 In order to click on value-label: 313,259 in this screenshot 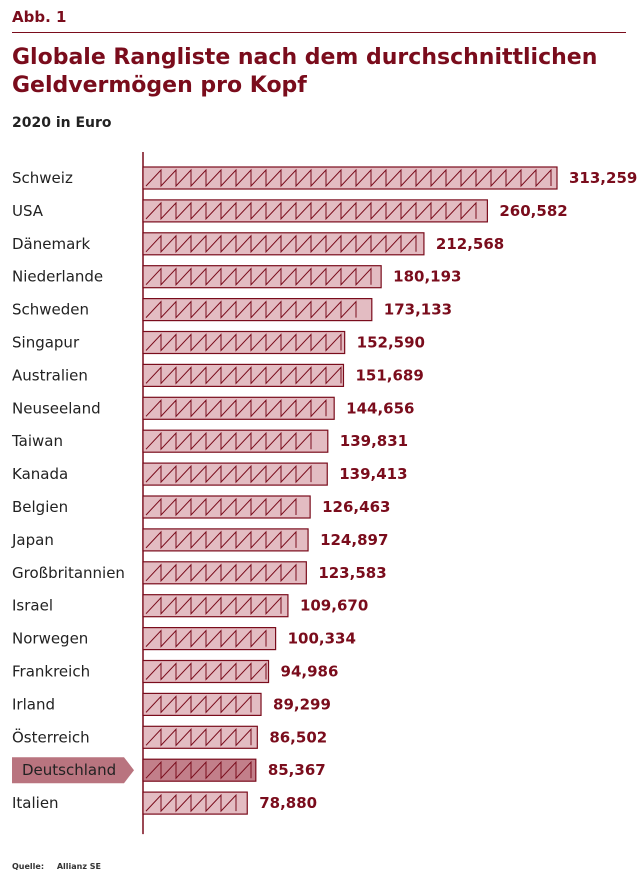, I will do `click(603, 178)`.